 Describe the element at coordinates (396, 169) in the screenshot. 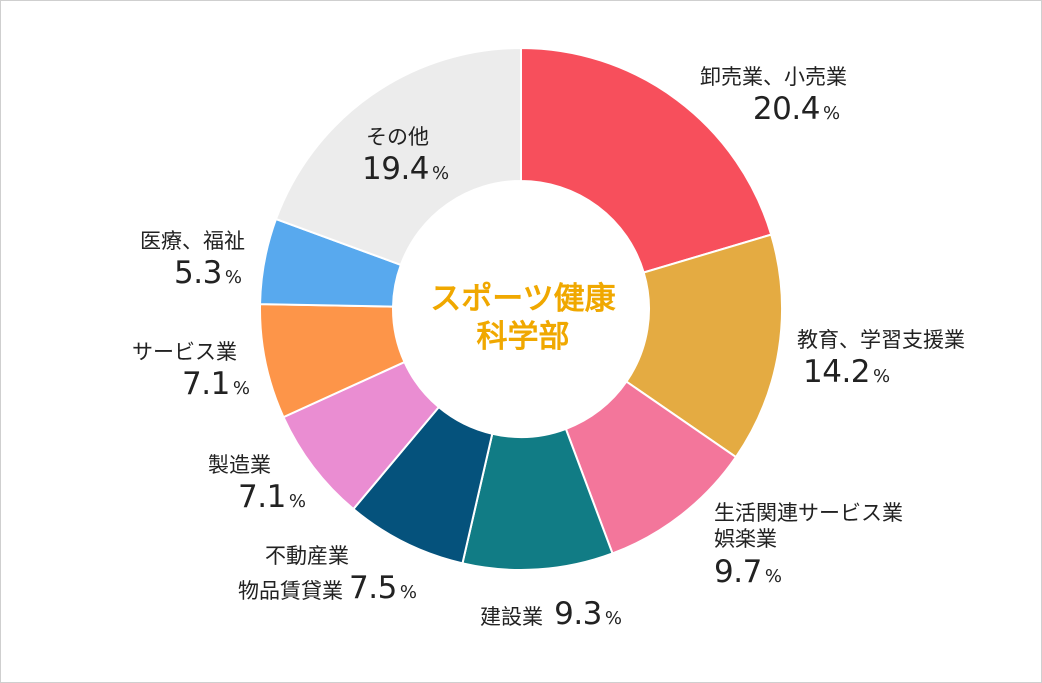

I see `slice-label-value: 19.4` at that location.